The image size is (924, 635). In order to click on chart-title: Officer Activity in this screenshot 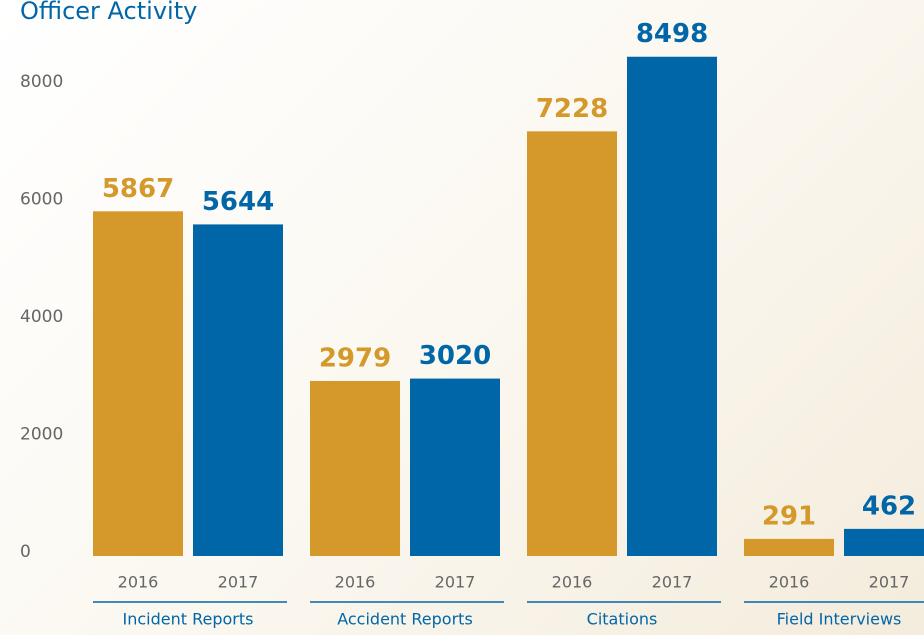, I will do `click(108, 12)`.